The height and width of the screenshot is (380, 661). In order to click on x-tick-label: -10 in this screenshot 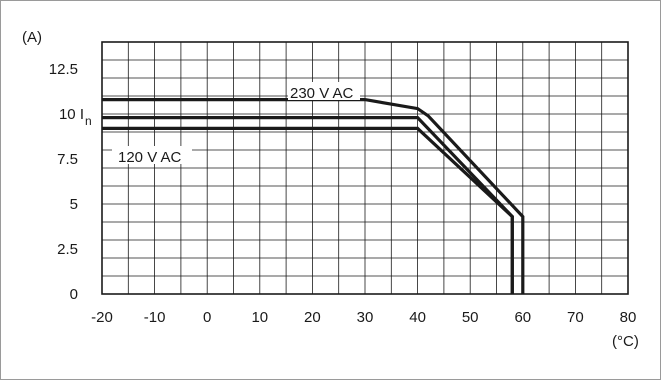, I will do `click(155, 317)`.